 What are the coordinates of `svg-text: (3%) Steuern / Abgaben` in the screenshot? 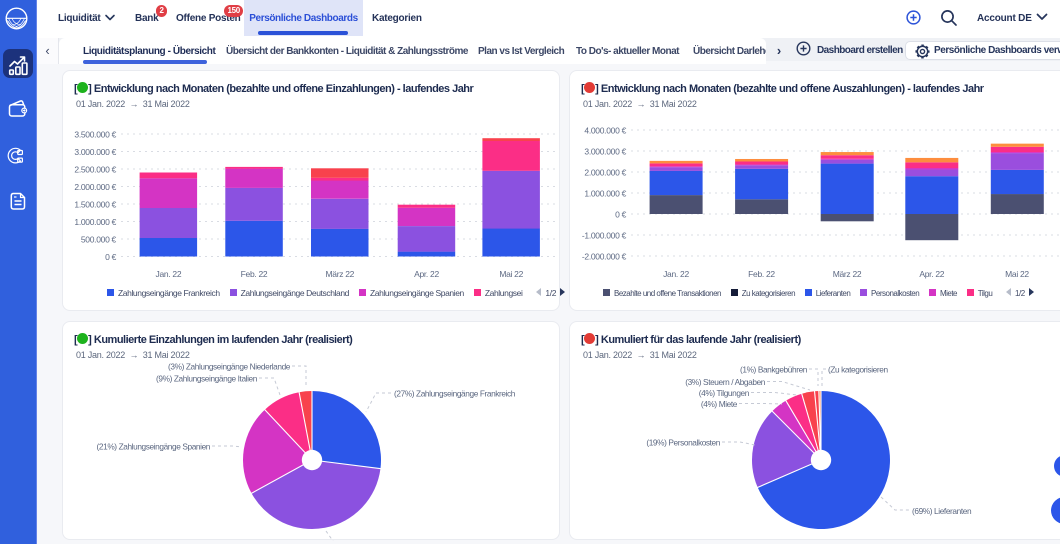 It's located at (725, 382).